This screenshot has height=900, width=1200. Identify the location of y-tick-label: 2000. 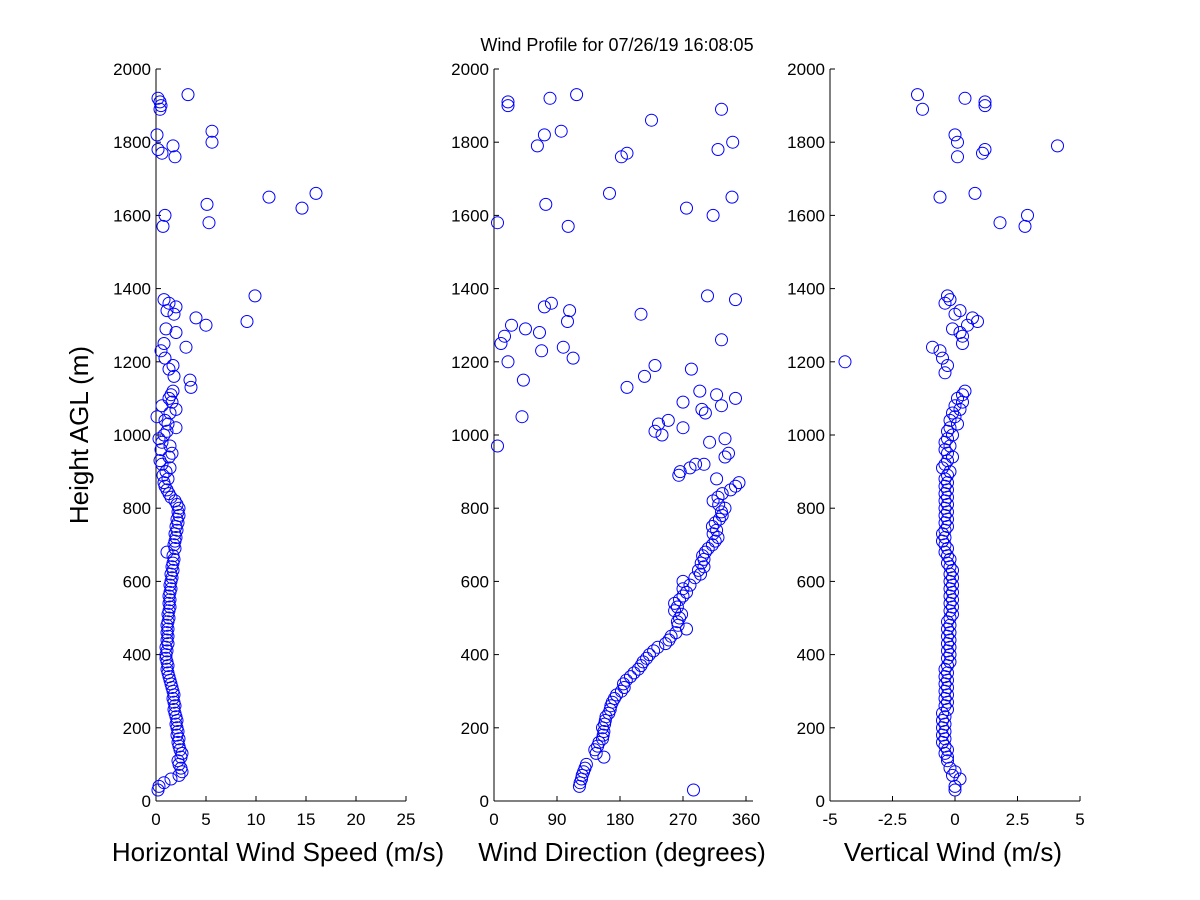
(132, 69).